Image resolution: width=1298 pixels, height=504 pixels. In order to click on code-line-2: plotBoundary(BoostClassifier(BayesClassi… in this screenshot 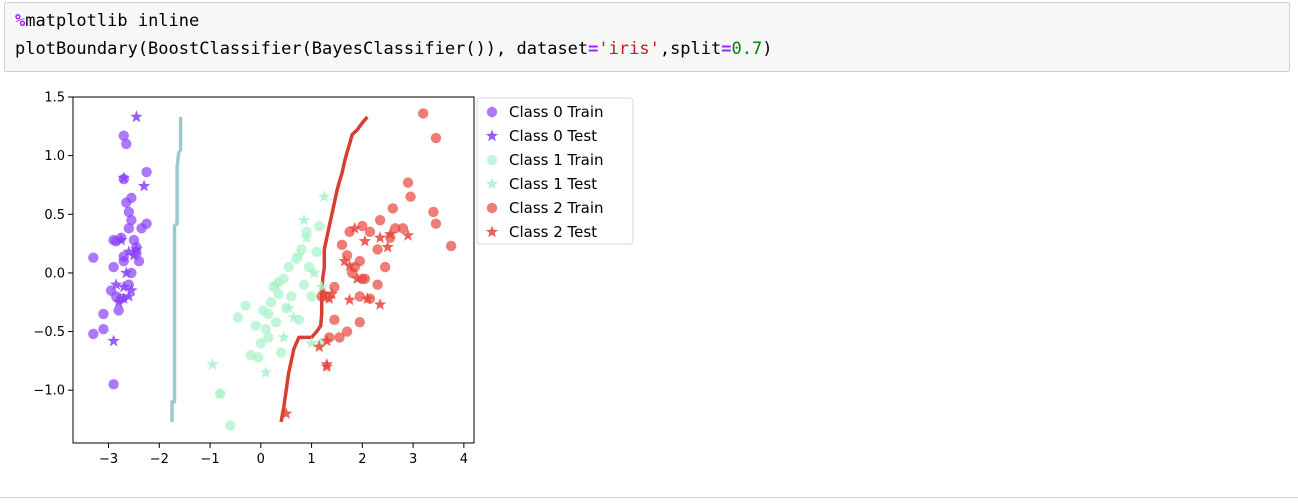, I will do `click(393, 49)`.